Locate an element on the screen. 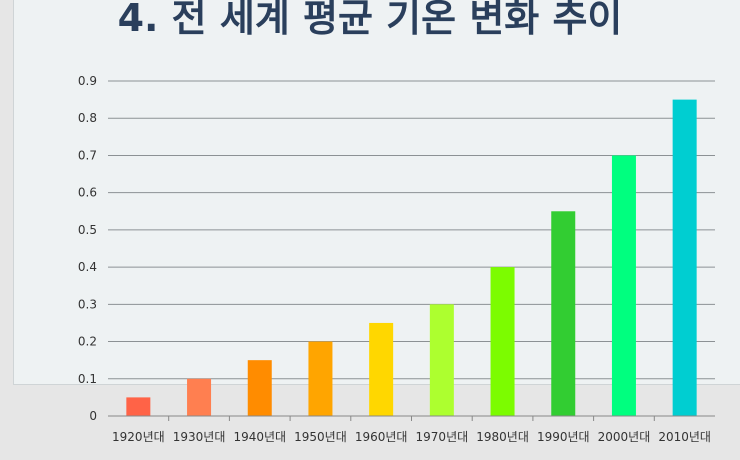 The height and width of the screenshot is (460, 740). x-tick-label: 1950년대 is located at coordinates (320, 437).